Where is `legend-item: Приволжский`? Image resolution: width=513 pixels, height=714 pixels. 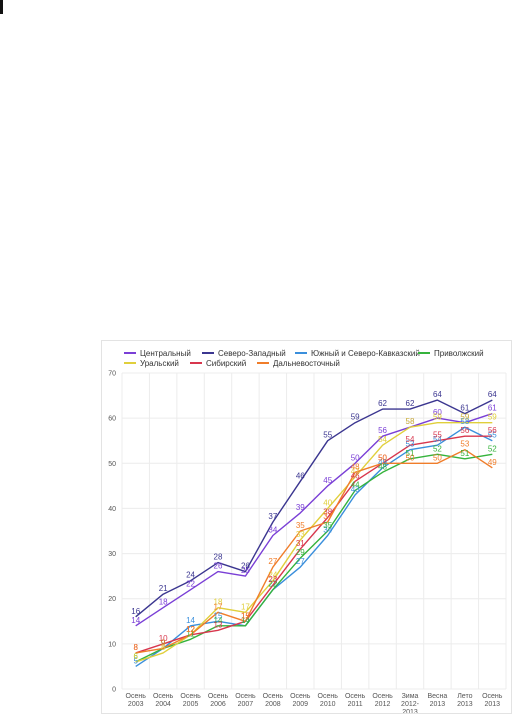
legend-item: Приволжский is located at coordinates (451, 353).